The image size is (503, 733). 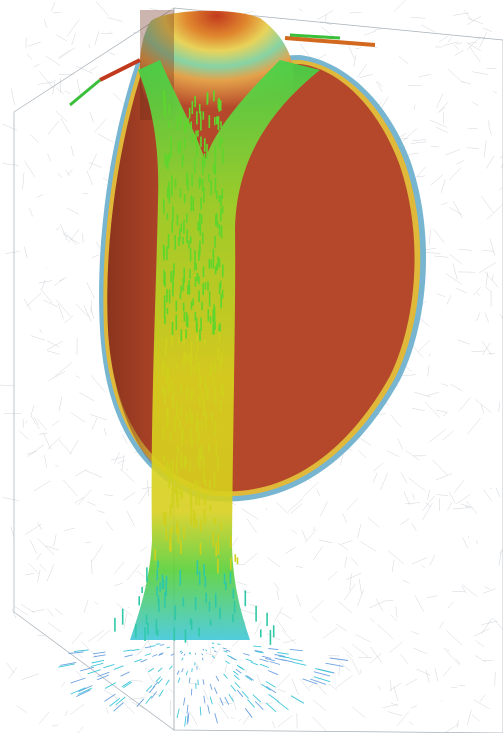 I want to click on jet-arrow-left, so click(x=120, y=70).